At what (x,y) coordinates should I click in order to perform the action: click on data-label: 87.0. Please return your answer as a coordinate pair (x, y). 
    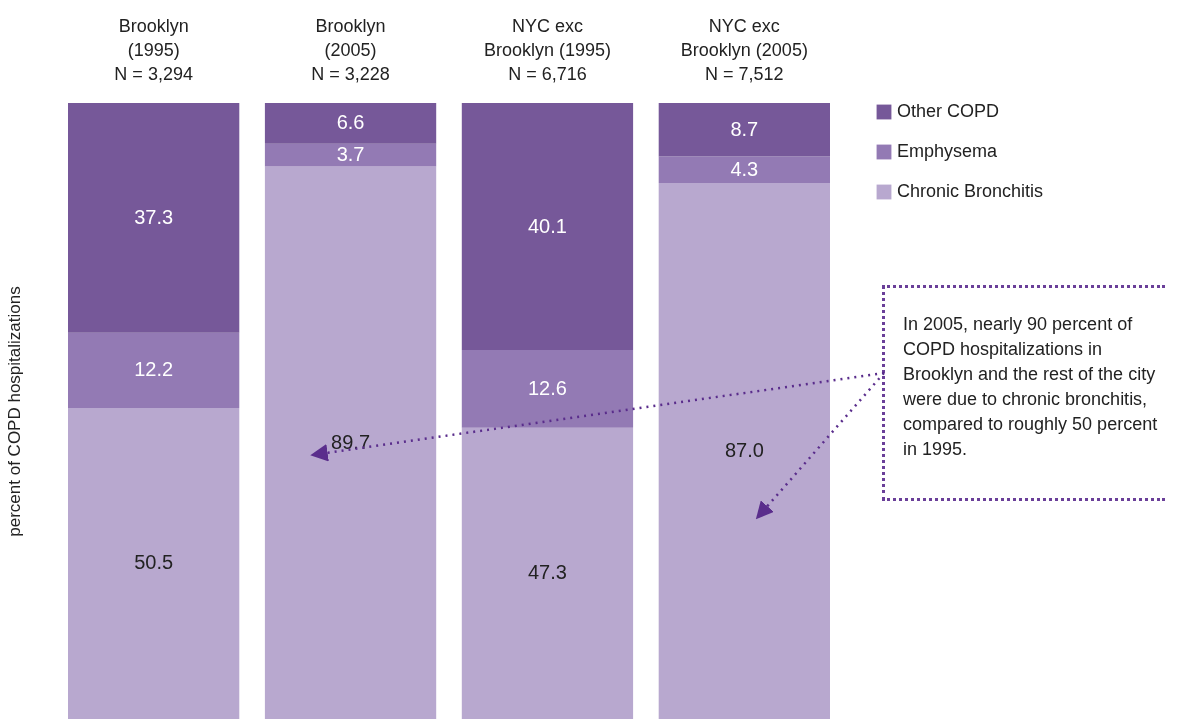
    Looking at the image, I should click on (744, 450).